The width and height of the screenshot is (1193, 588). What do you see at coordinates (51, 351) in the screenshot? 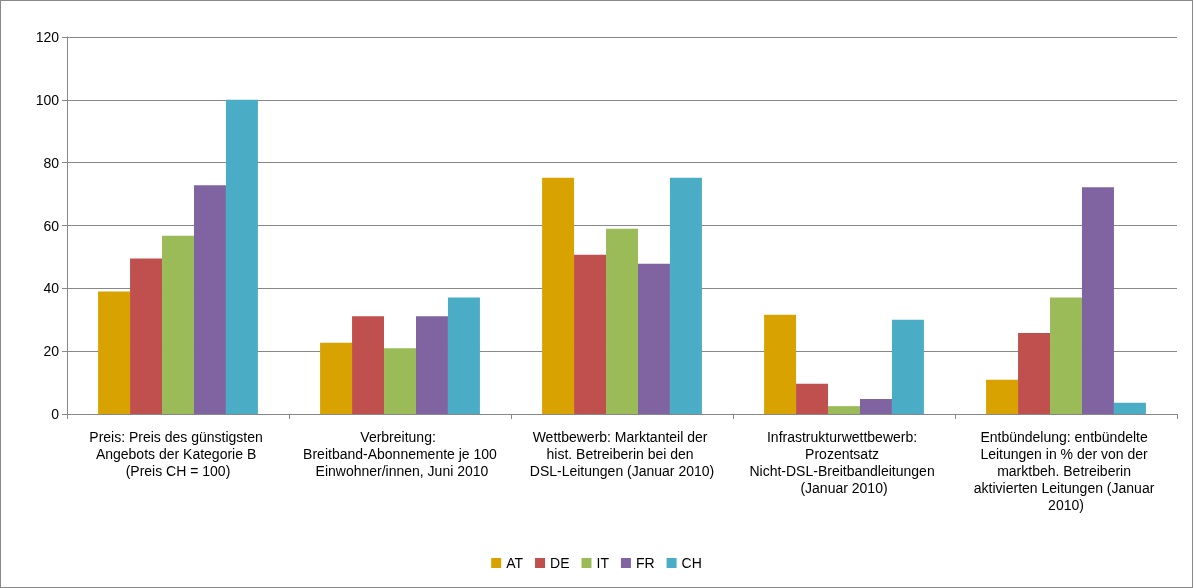
I see `y-tick-label: 20` at bounding box center [51, 351].